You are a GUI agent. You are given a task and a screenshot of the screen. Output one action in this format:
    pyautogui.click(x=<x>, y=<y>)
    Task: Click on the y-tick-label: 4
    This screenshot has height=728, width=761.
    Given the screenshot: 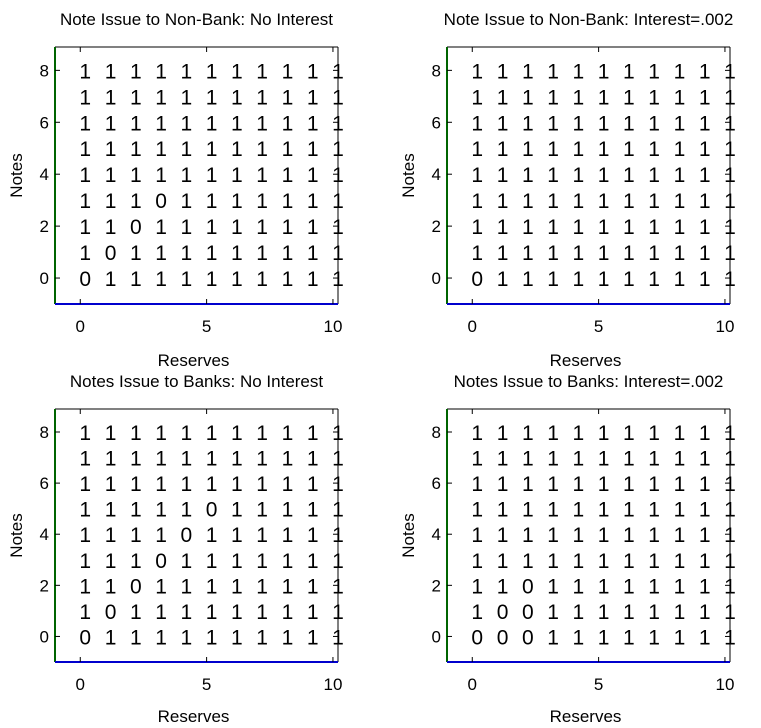 What is the action you would take?
    pyautogui.click(x=44, y=174)
    